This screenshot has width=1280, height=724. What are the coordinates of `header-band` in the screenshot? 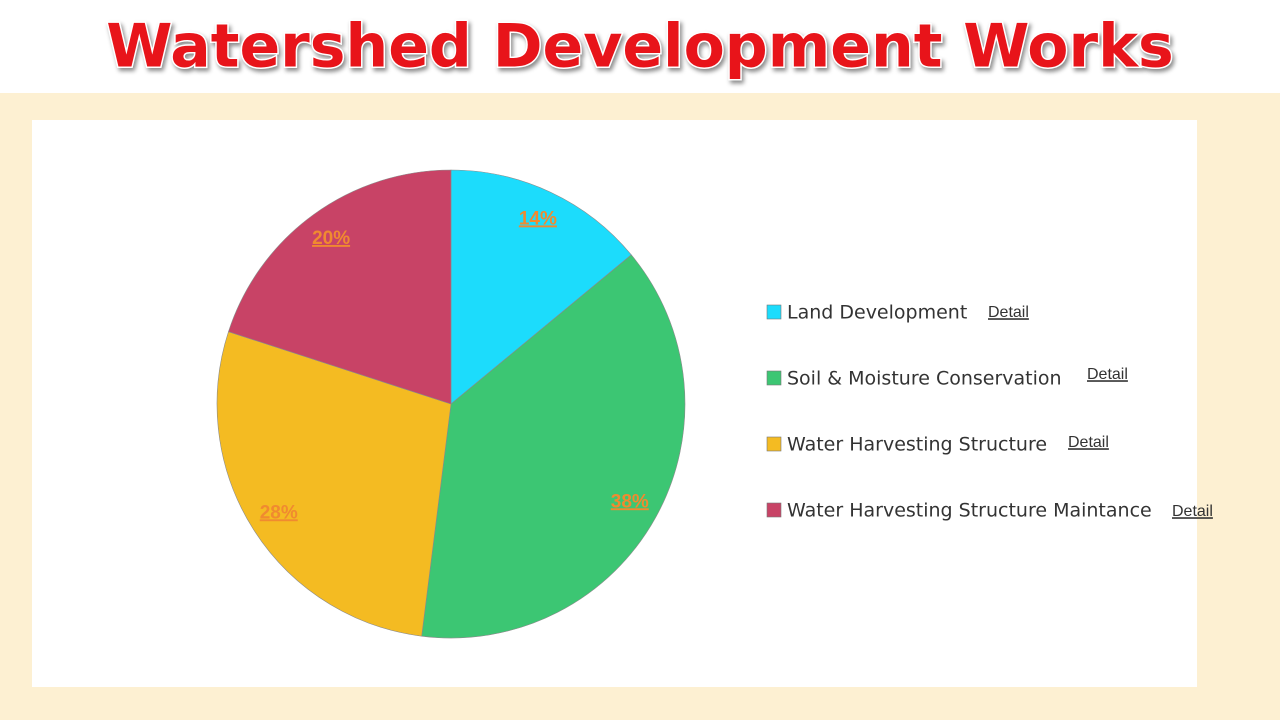 It's located at (640, 46).